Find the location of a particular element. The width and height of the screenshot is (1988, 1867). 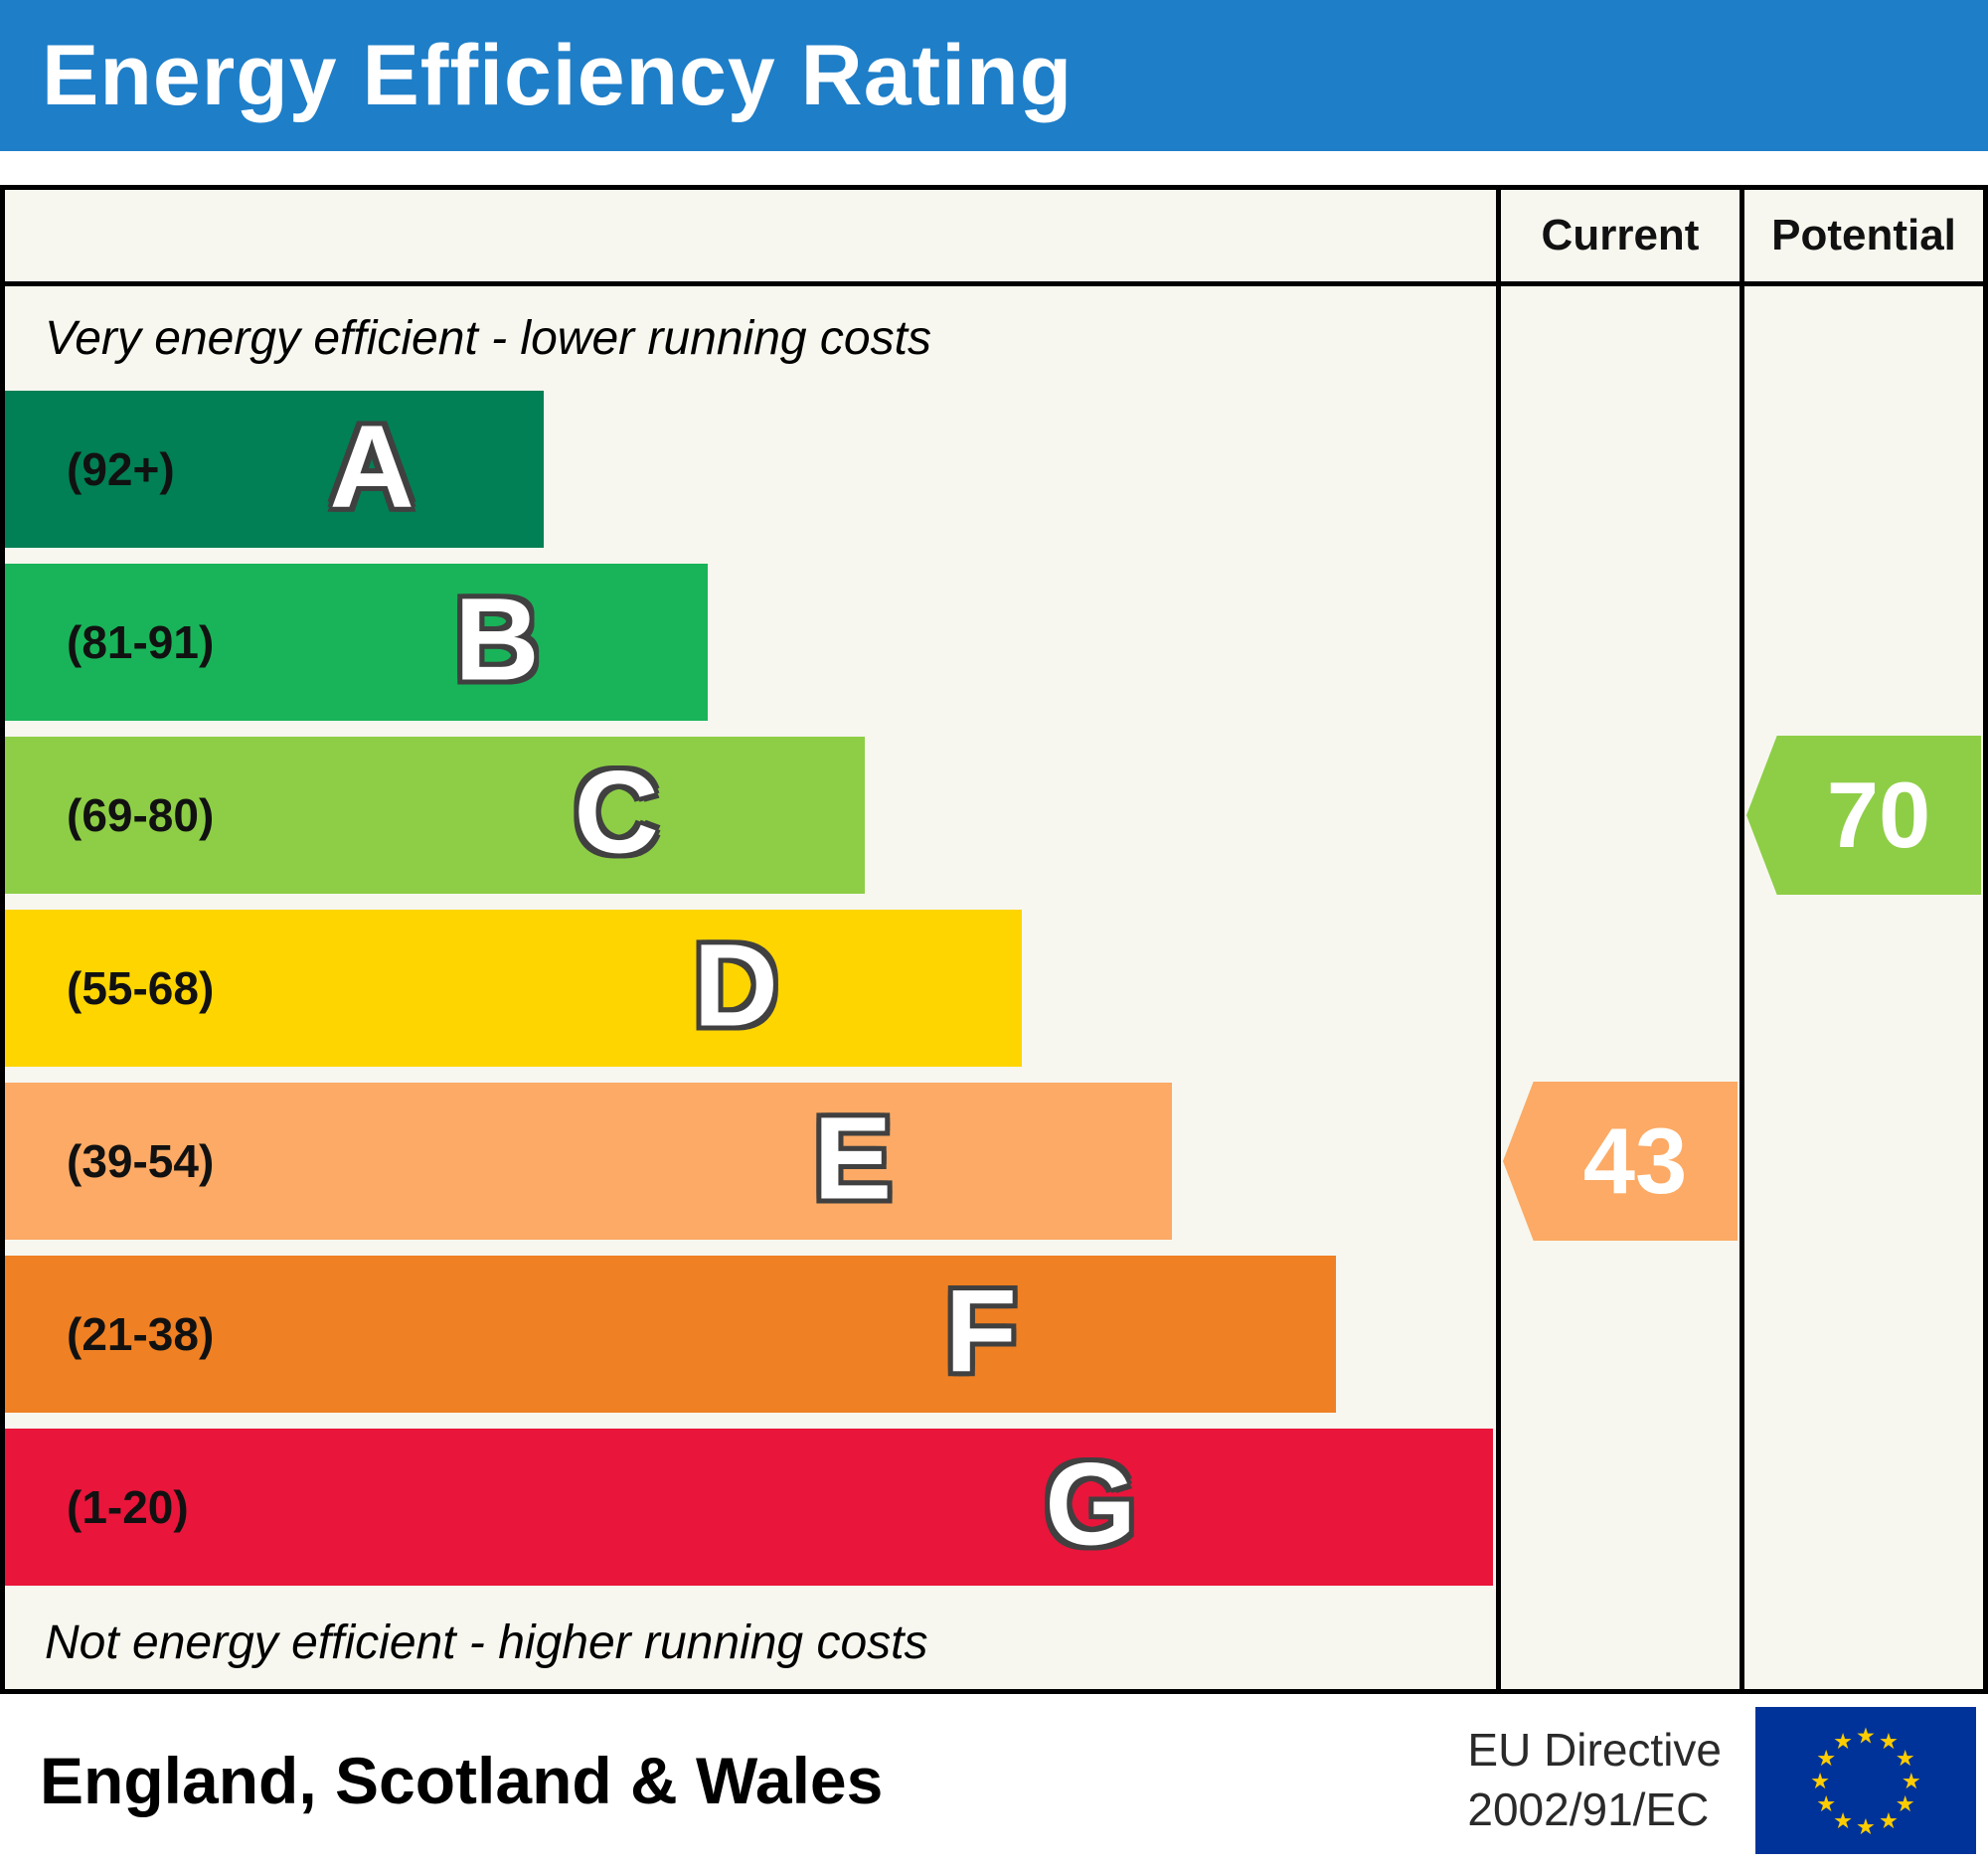

band-range-label: (92+) is located at coordinates (121, 469).